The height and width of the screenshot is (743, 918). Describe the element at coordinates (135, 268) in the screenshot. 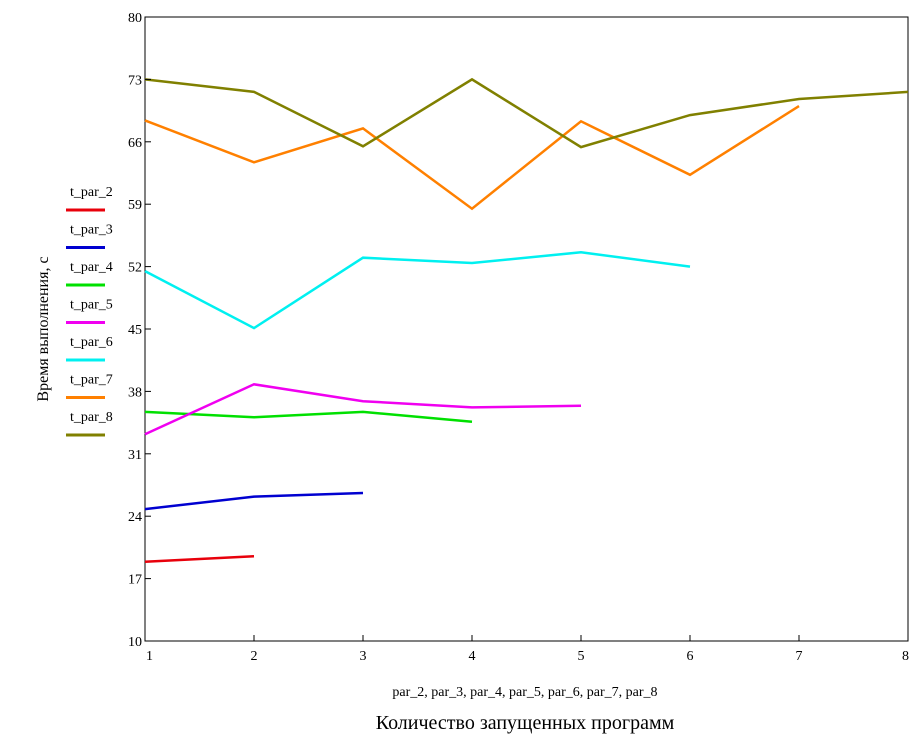

I see `y-tick-label: 52` at that location.